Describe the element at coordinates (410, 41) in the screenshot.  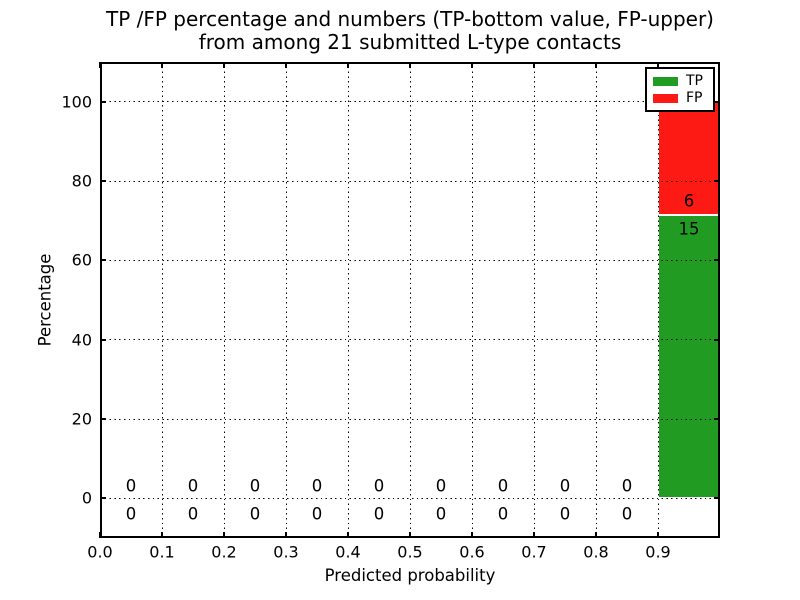
I see `chart-title-line2: from among 21 submitted L-type contacts` at that location.